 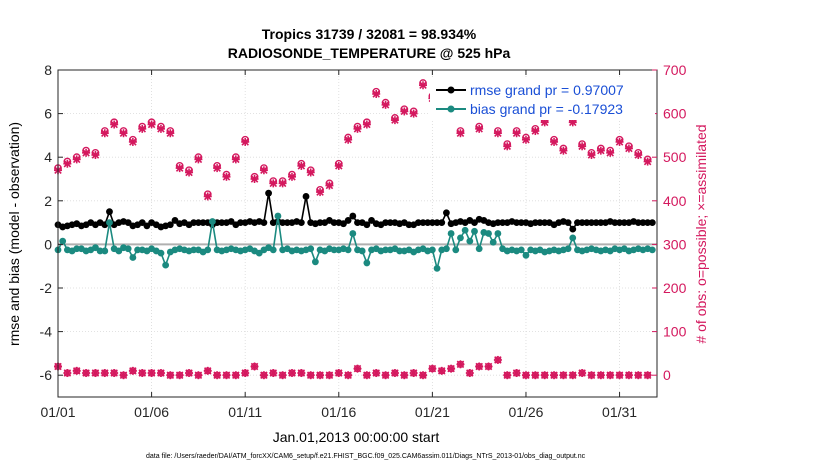 What do you see at coordinates (432, 412) in the screenshot?
I see `x-tick-label: 01/21` at bounding box center [432, 412].